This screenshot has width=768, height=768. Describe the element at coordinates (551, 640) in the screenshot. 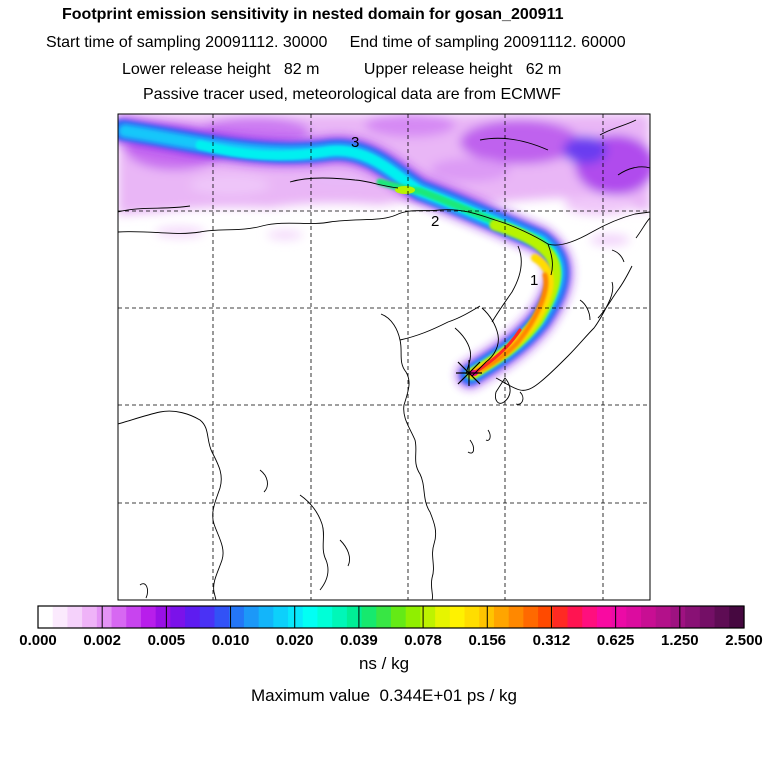

I see `colorbar-tick-label: 0.312` at that location.